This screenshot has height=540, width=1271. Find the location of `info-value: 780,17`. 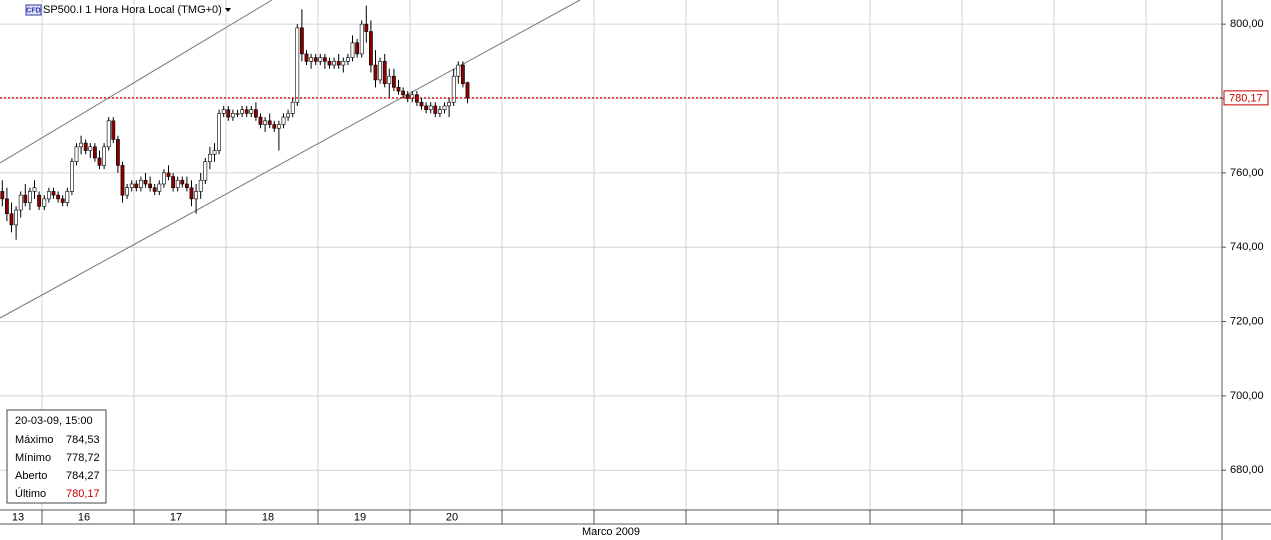

info-value: 780,17 is located at coordinates (83, 494).